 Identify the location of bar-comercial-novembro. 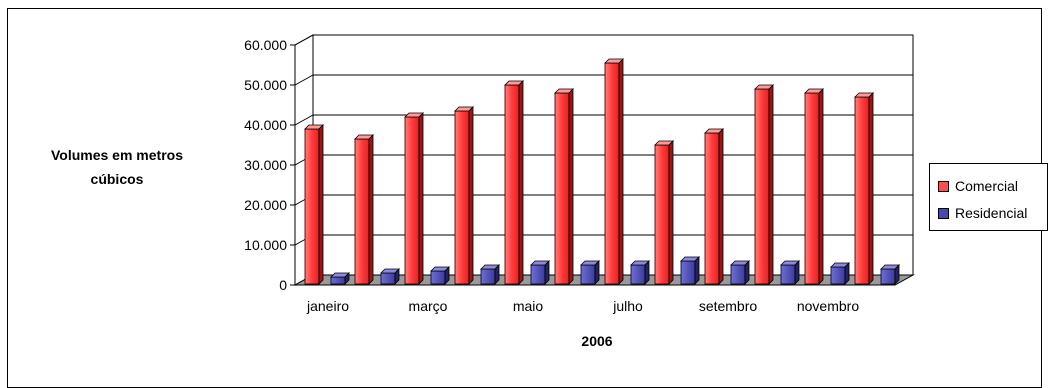
(814, 186).